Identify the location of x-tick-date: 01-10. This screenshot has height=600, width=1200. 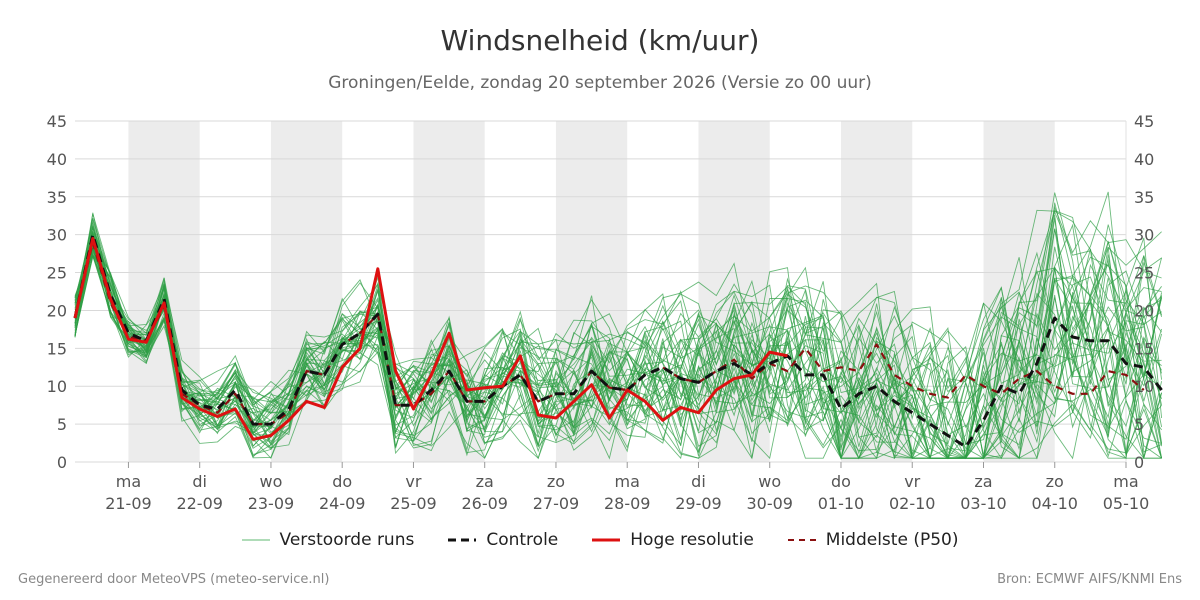
(841, 503).